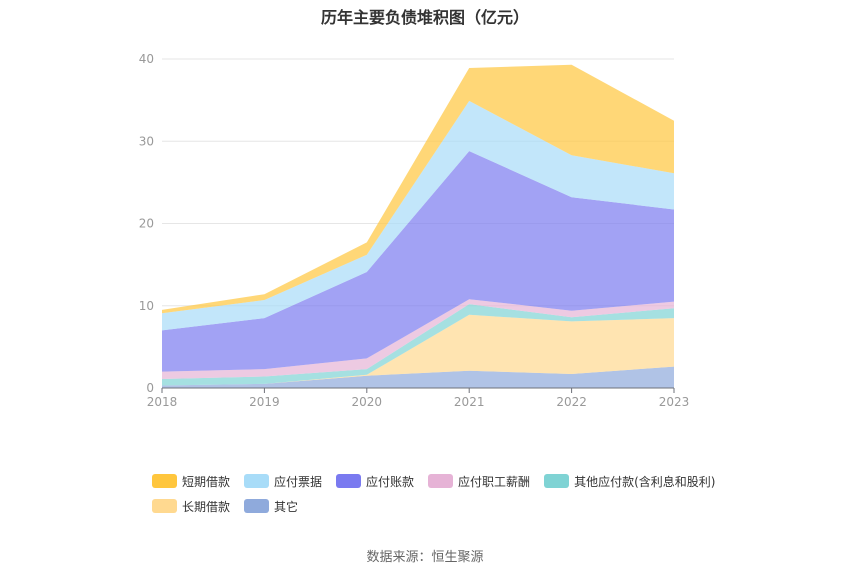 The image size is (850, 575). What do you see at coordinates (271, 506) in the screenshot?
I see `legend-item: 其它` at bounding box center [271, 506].